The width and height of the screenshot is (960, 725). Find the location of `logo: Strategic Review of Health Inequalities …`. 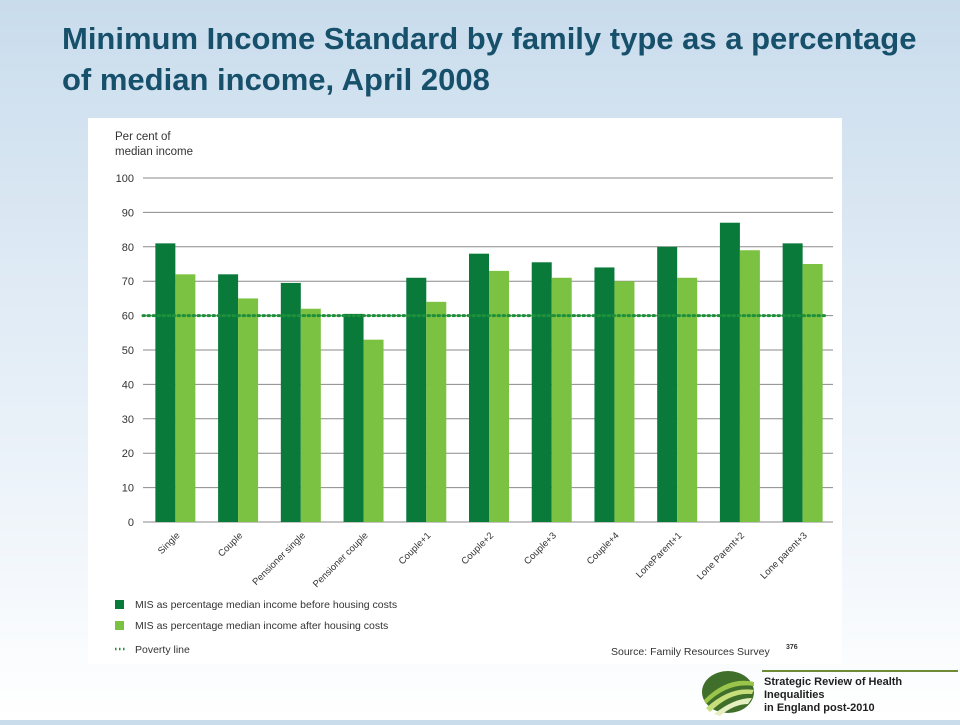

logo: Strategic Review of Health Inequalities … is located at coordinates (830, 692).